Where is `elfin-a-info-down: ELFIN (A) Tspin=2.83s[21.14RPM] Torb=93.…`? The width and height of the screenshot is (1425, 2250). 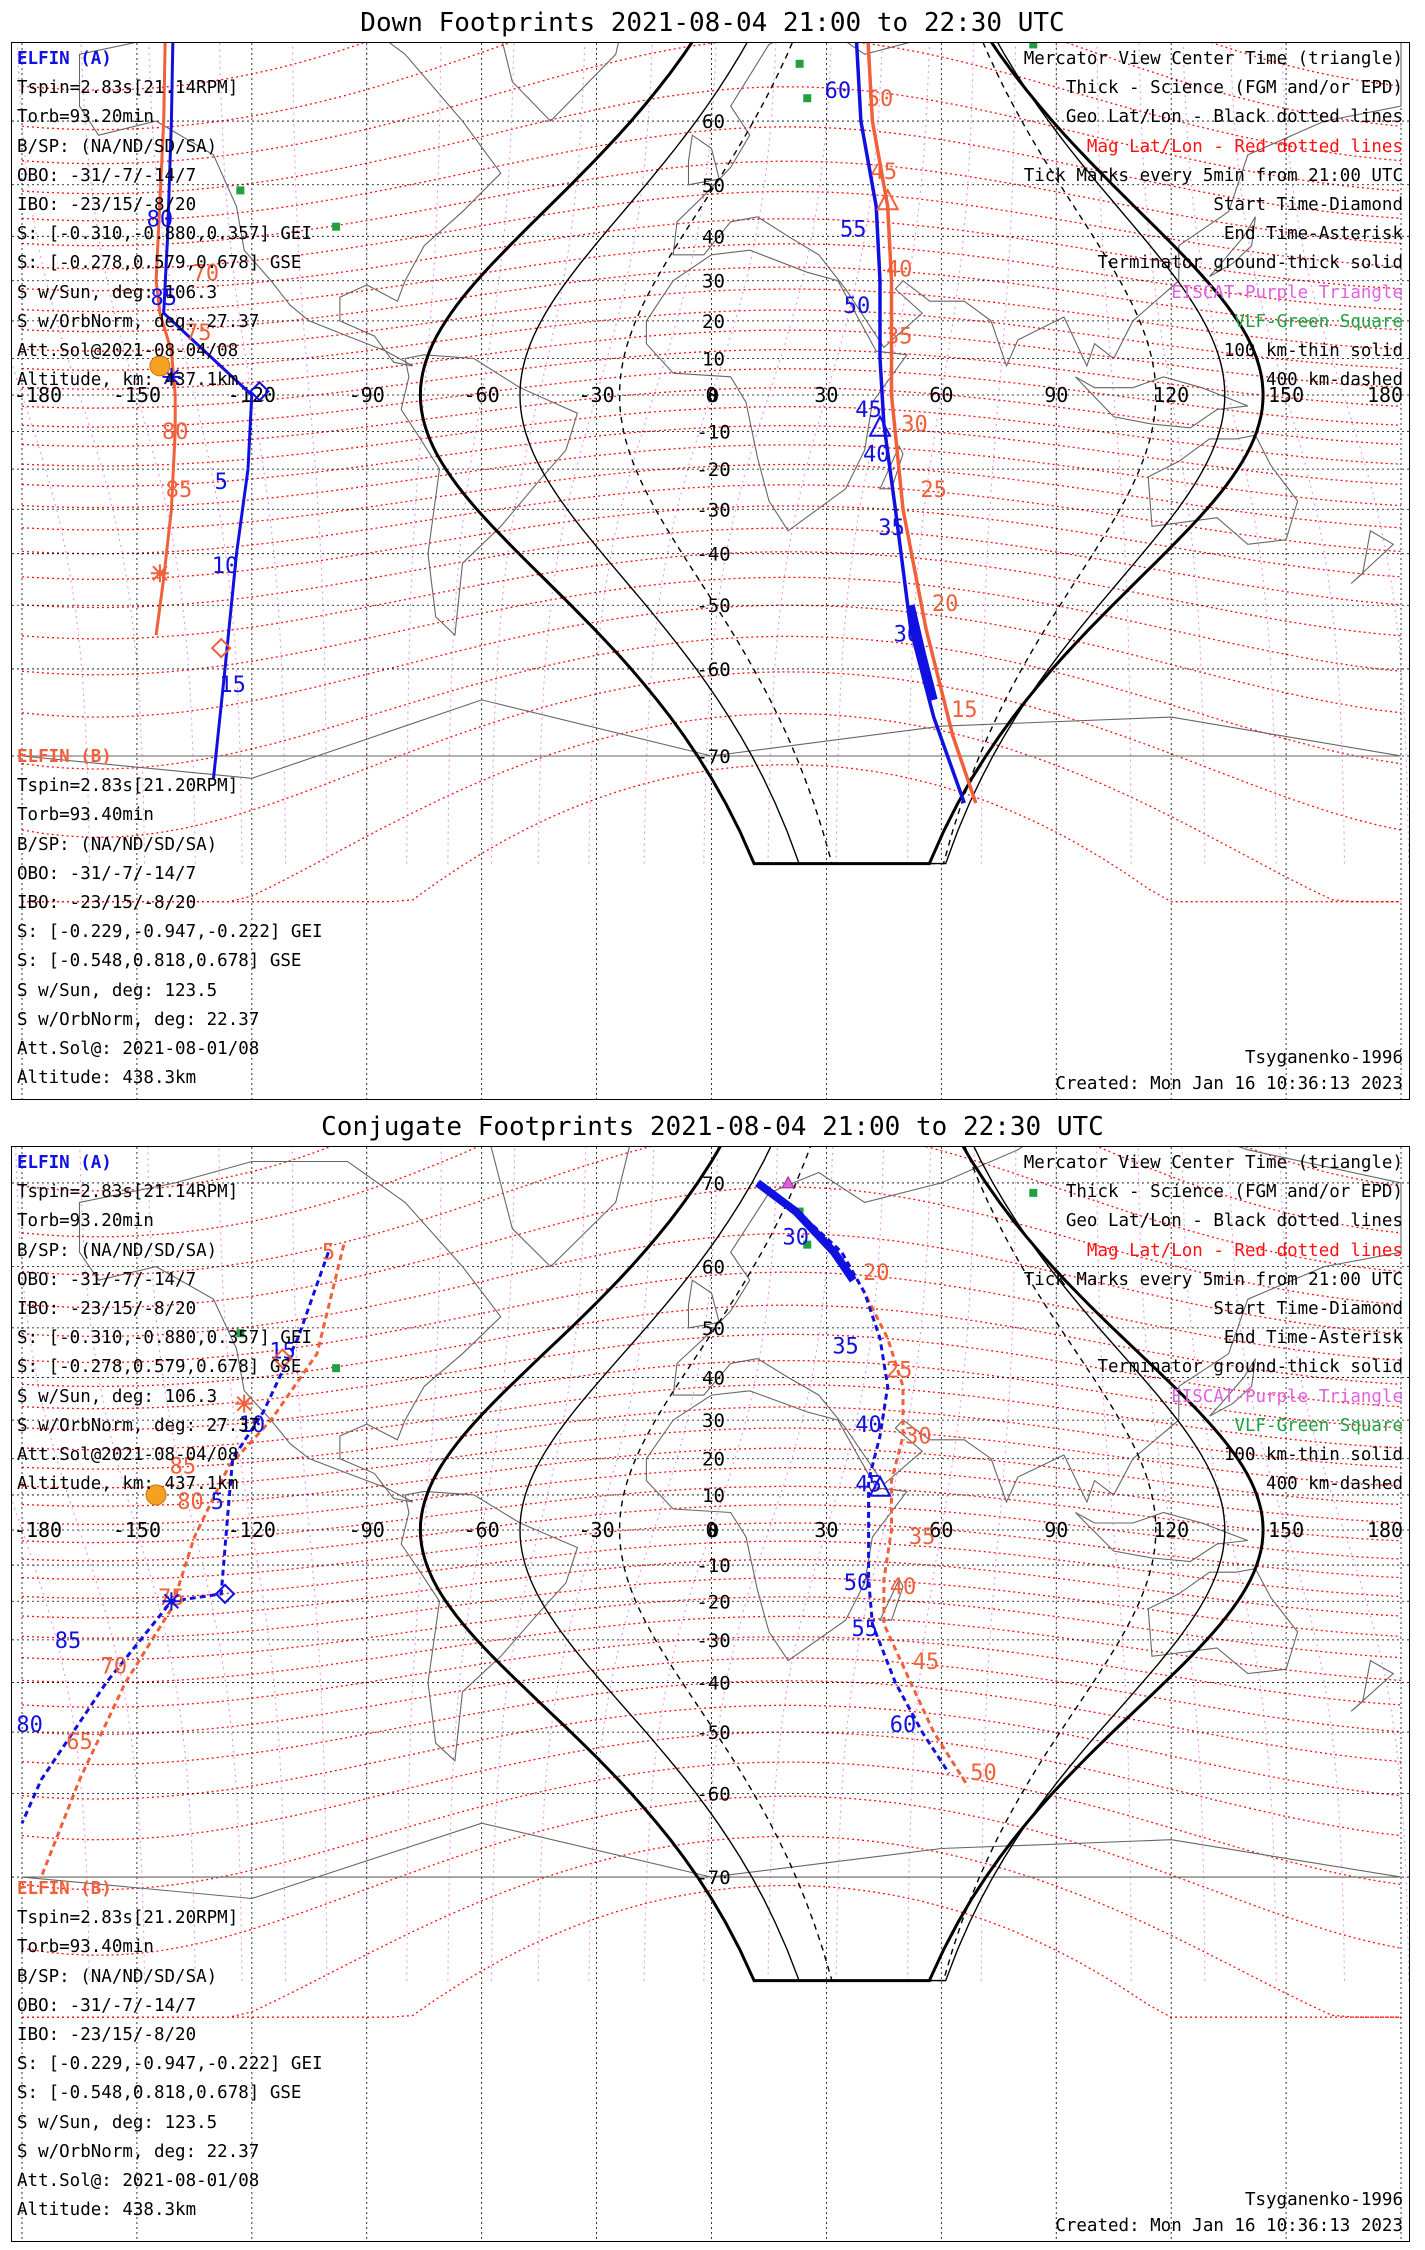
elfin-a-info-down: ELFIN (A) Tspin=2.83s[21.14RPM] Torb=93.… is located at coordinates (164, 220).